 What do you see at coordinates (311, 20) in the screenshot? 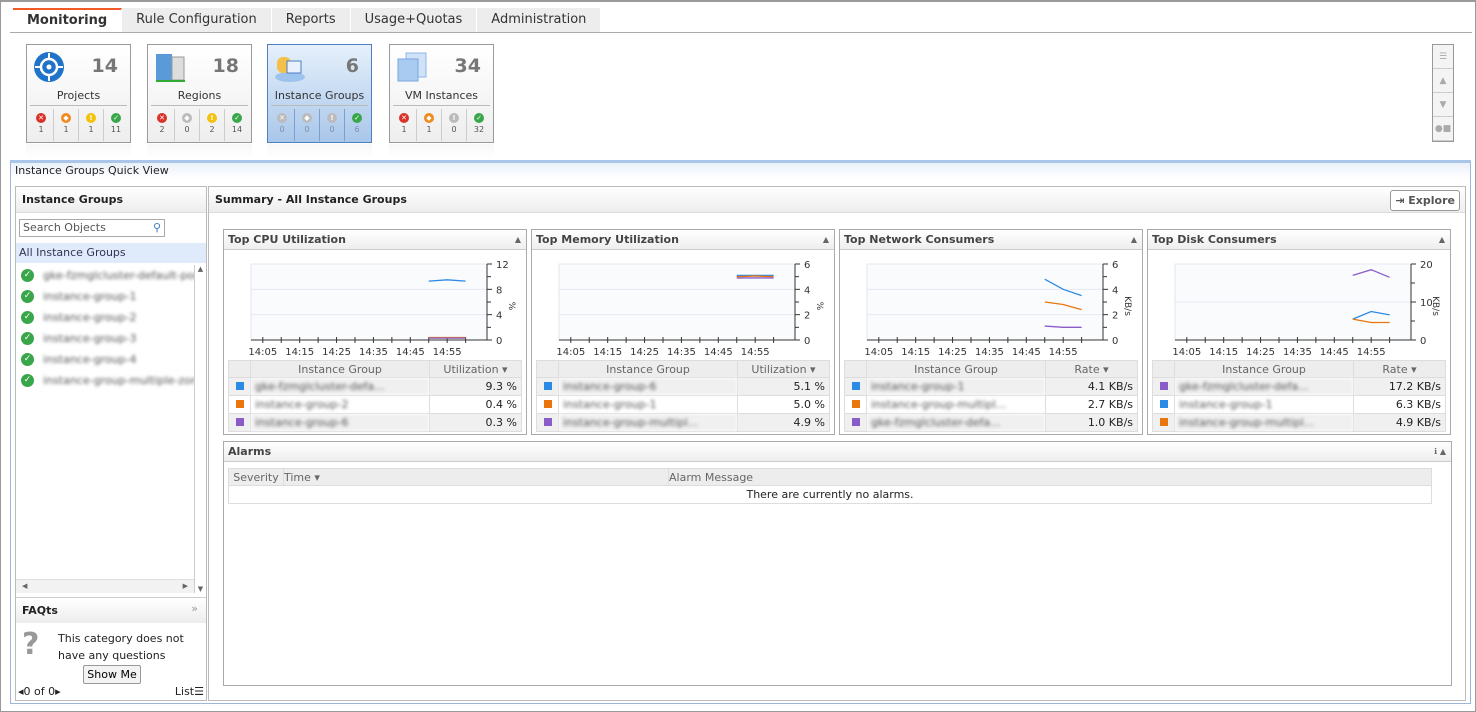
I see `tab-reports: Reports` at bounding box center [311, 20].